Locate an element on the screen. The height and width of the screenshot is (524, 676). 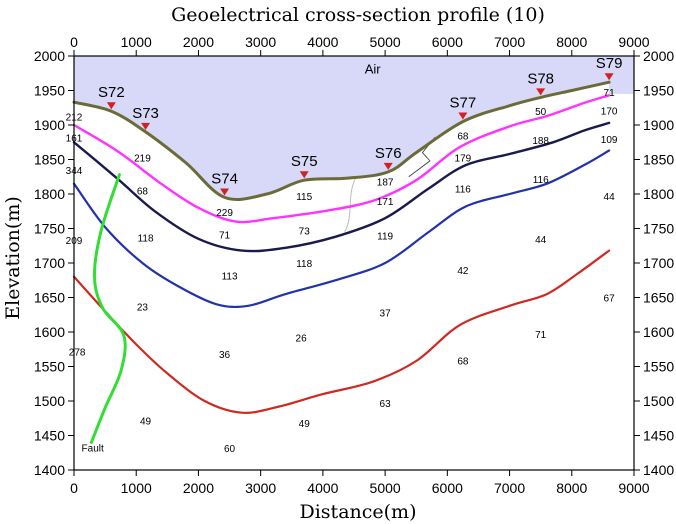
y-tick-label: 1550 is located at coordinates (49, 367).